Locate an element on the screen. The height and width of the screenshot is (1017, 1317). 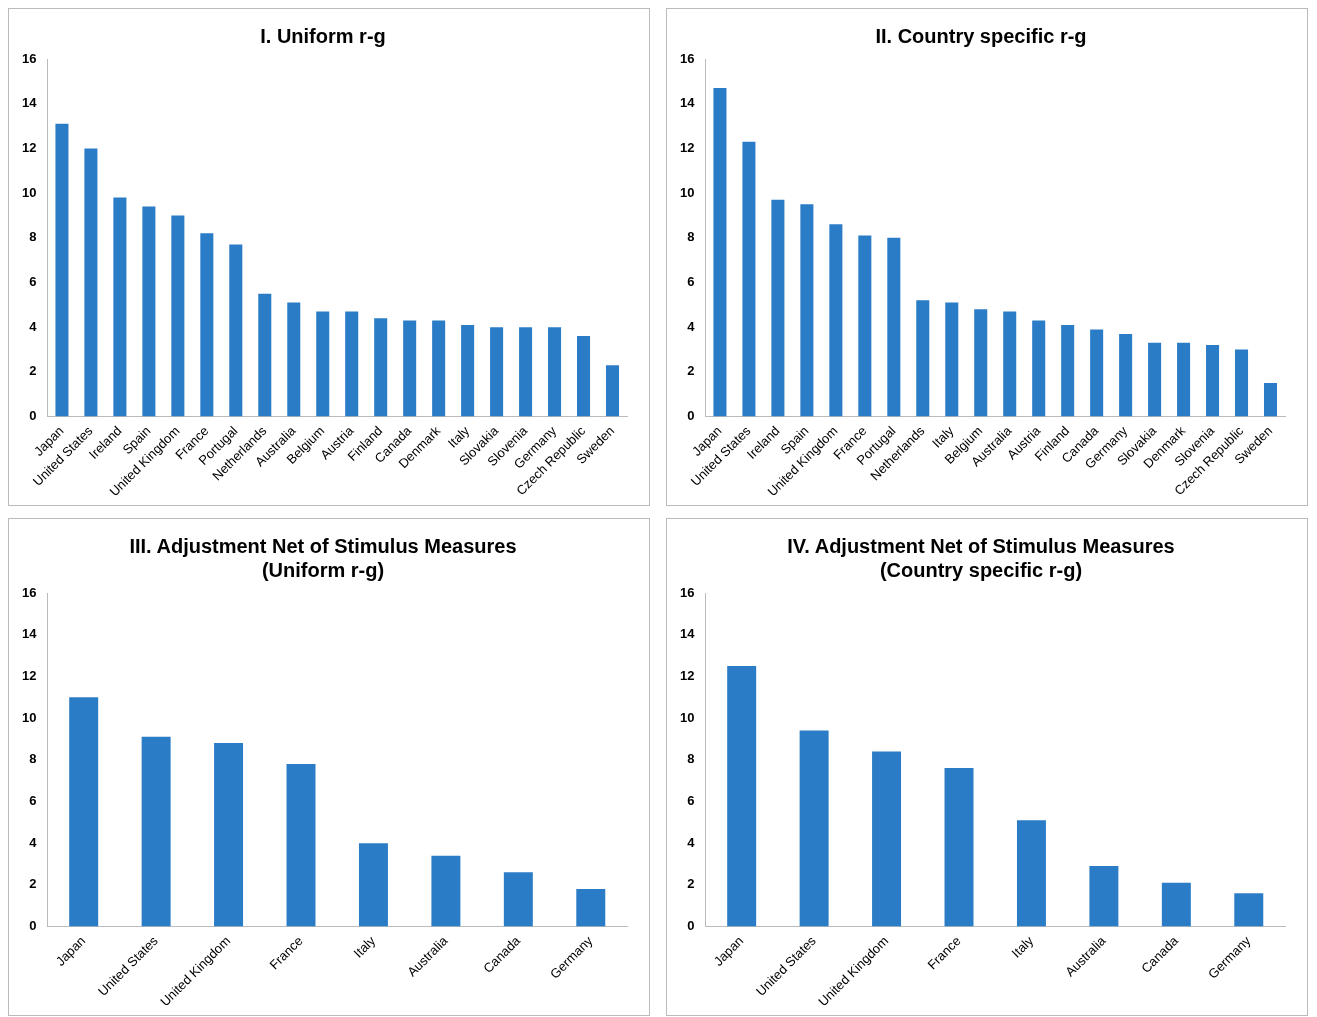
chart-title: II. Country specific r-g is located at coordinates (981, 35).